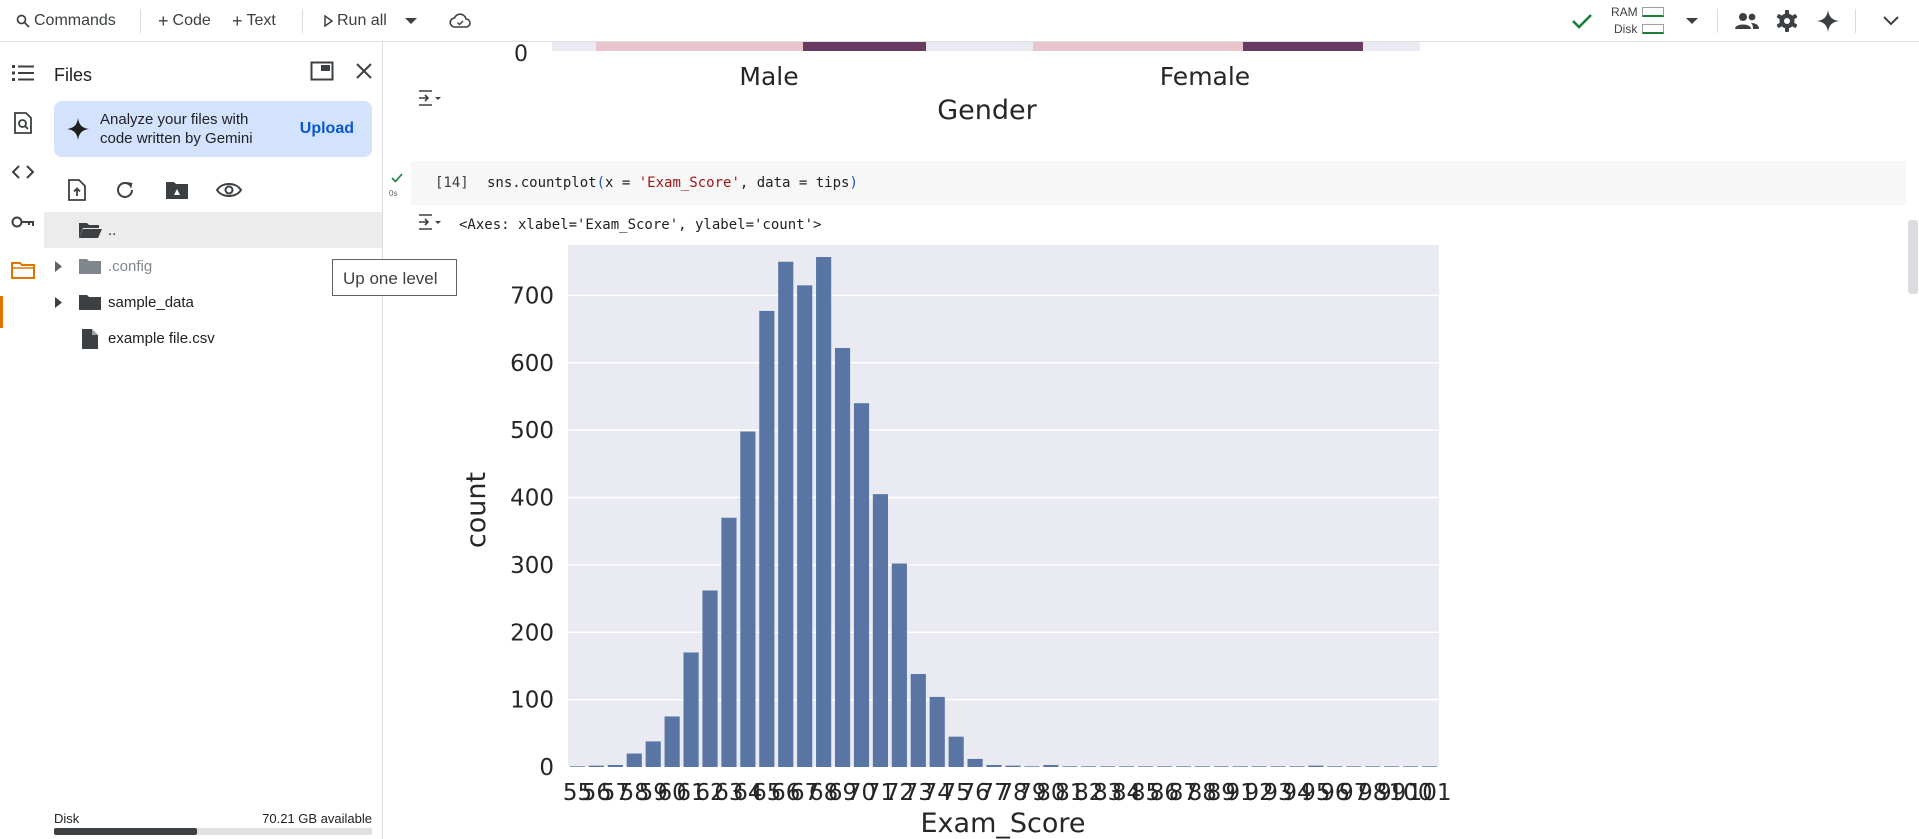 This screenshot has width=1919, height=839. Describe the element at coordinates (967, 84) in the screenshot. I see `previous-chart-output: 0 Male Female Gender` at that location.